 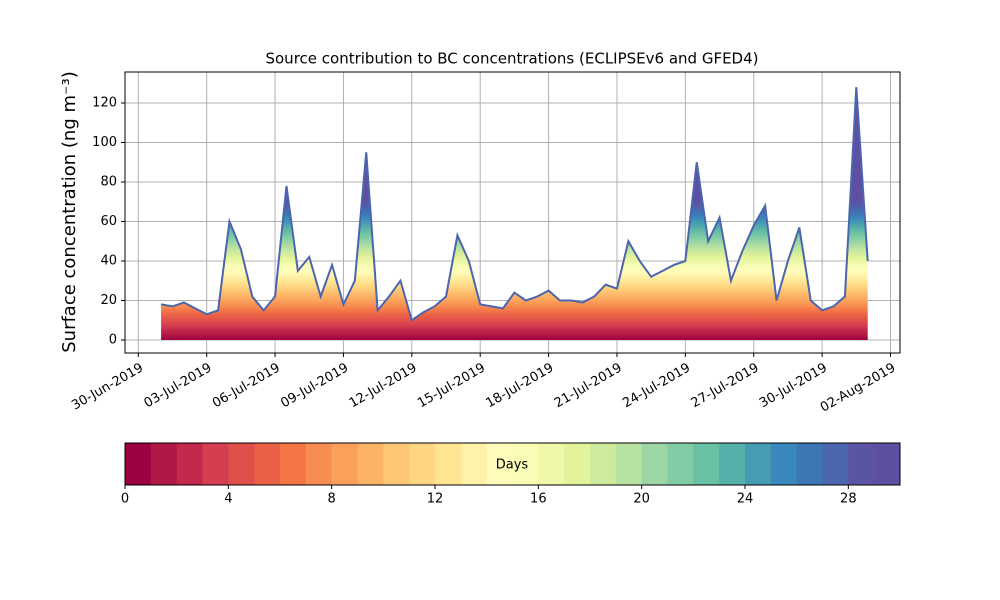 I want to click on y-tick-label: 80, so click(x=108, y=181).